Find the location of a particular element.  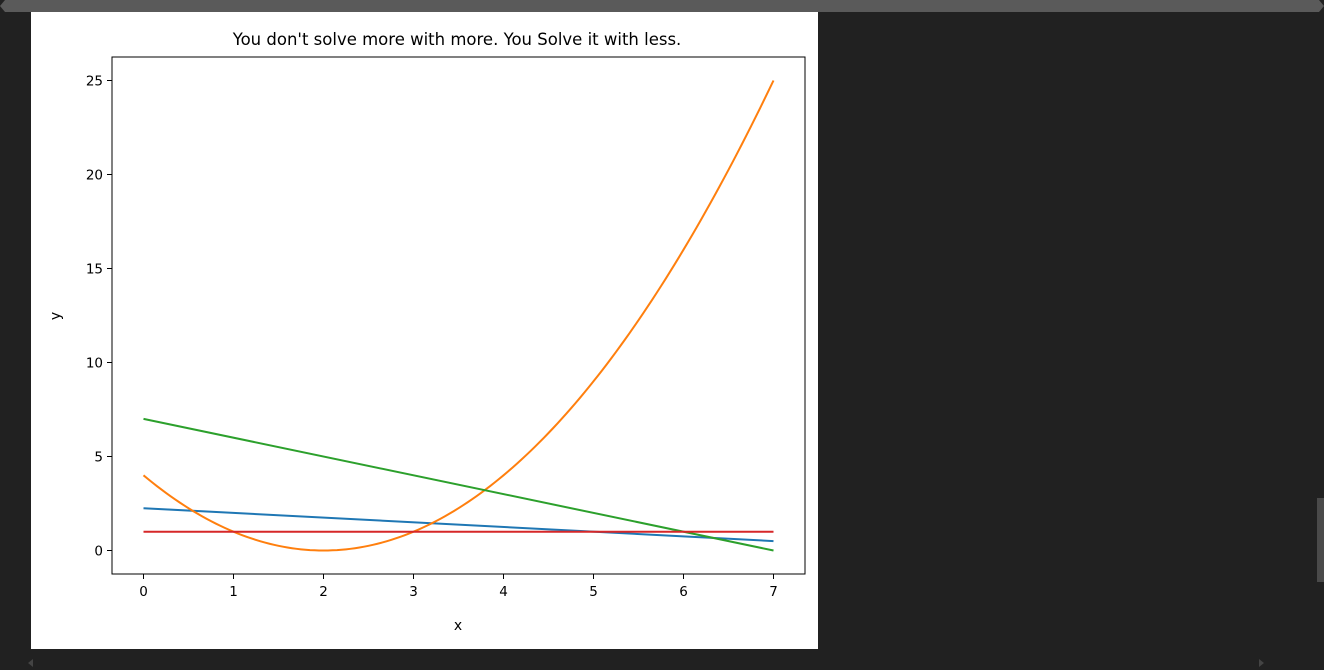

y-axis-label: y is located at coordinates (56, 316).